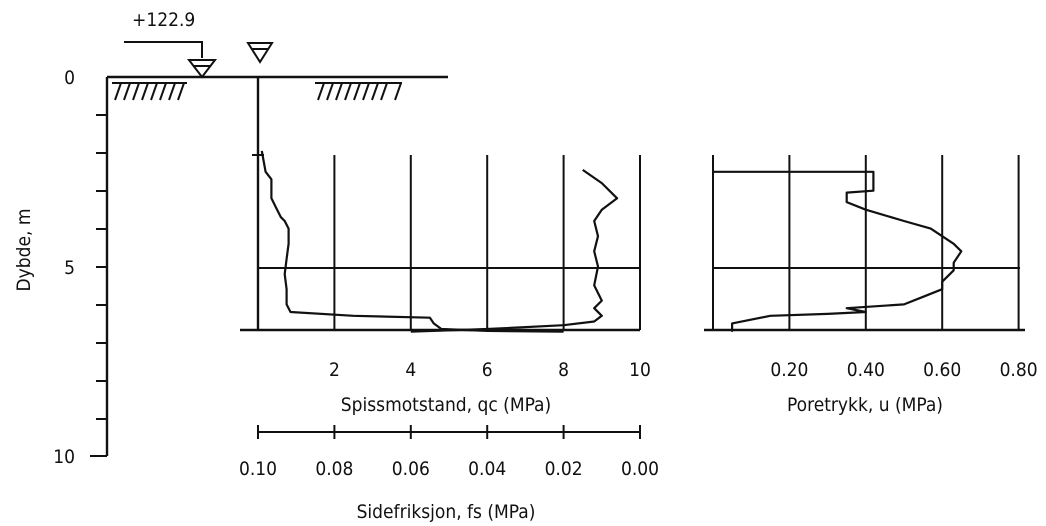 The image size is (1046, 526). I want to click on series-qc-curve, so click(412, 241).